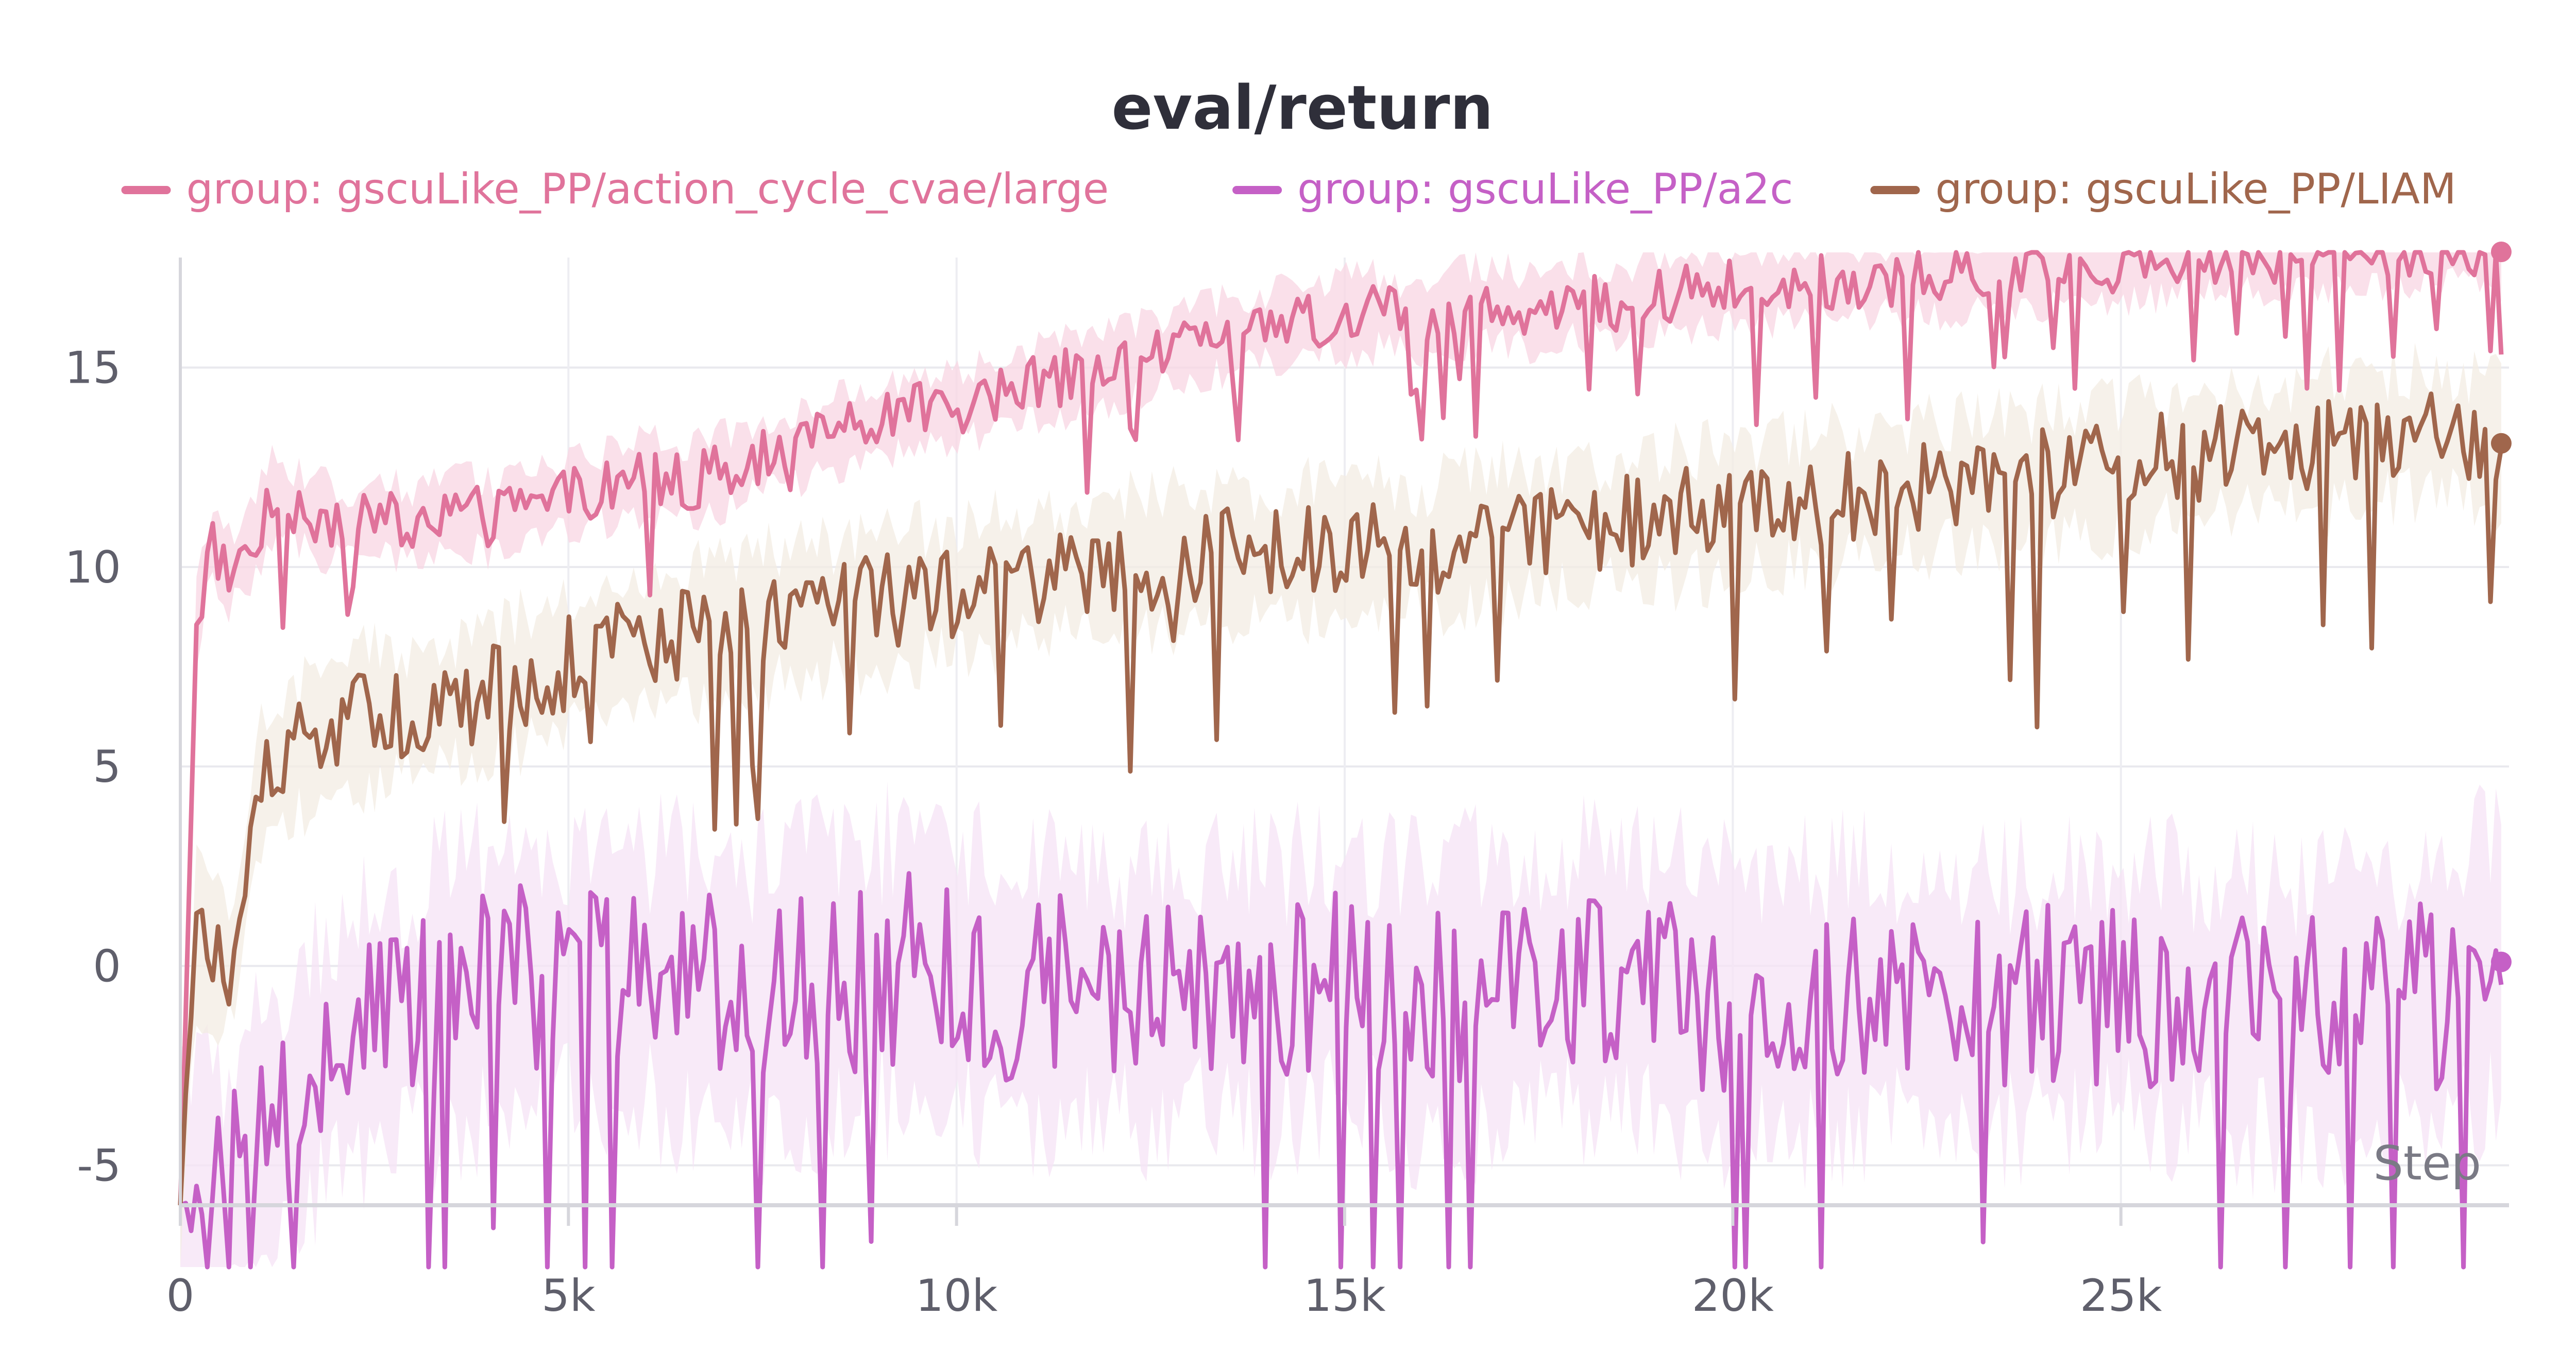  What do you see at coordinates (1344, 1296) in the screenshot?
I see `x-tick-label-3: 15k` at bounding box center [1344, 1296].